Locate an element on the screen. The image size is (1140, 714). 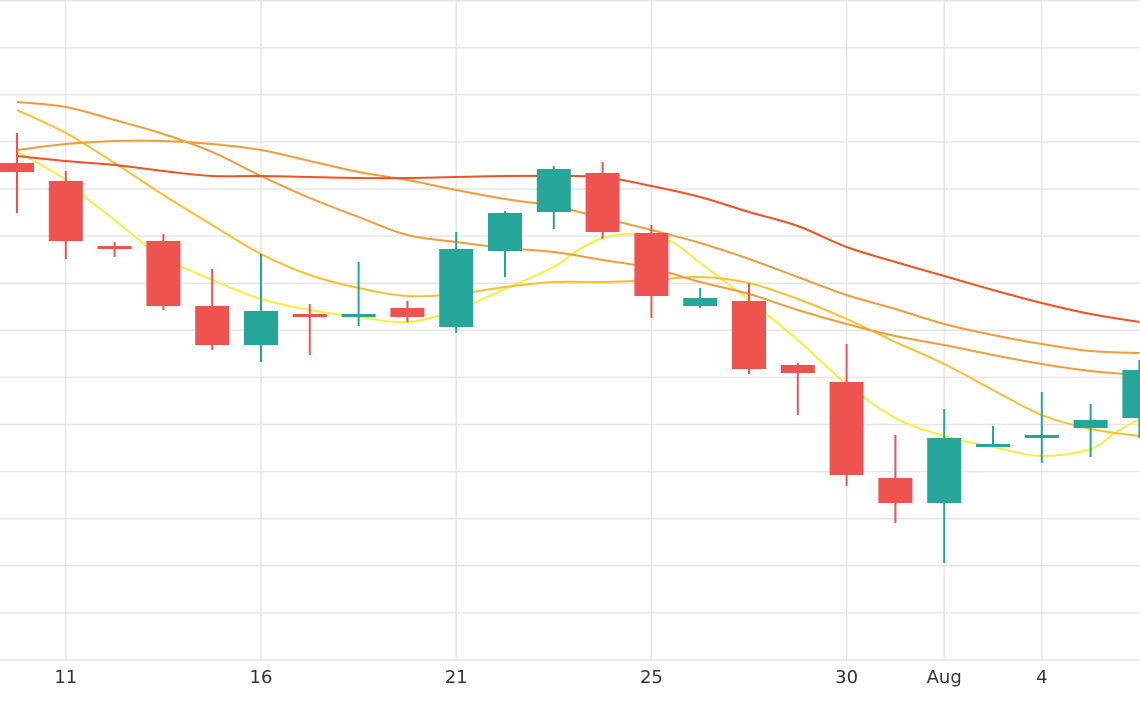
x-tick-label: 16 is located at coordinates (261, 677).